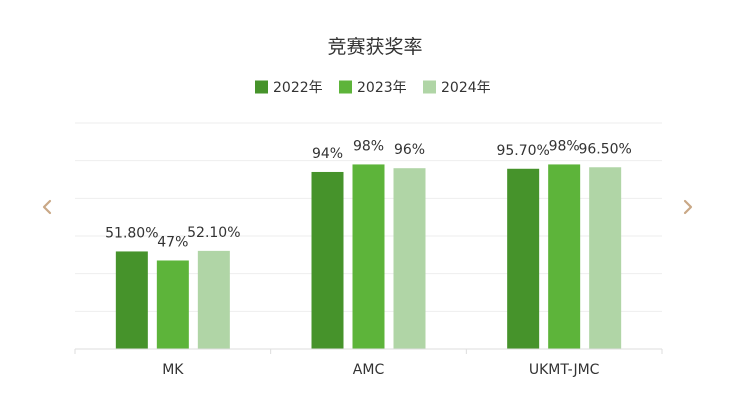 The height and width of the screenshot is (406, 750). What do you see at coordinates (131, 233) in the screenshot?
I see `data-label: 51.80%` at bounding box center [131, 233].